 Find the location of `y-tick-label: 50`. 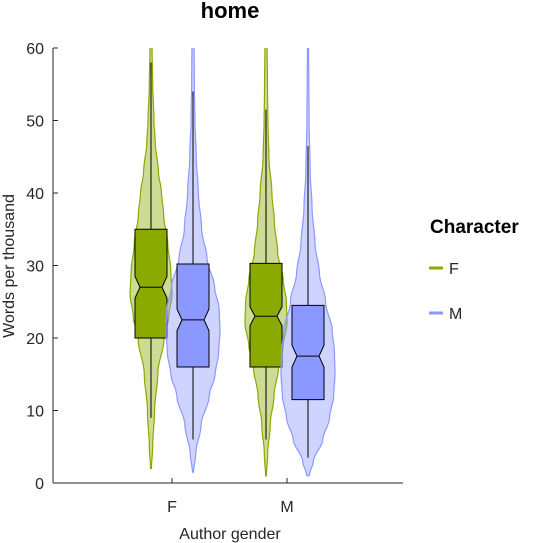

y-tick-label: 50 is located at coordinates (35, 122).